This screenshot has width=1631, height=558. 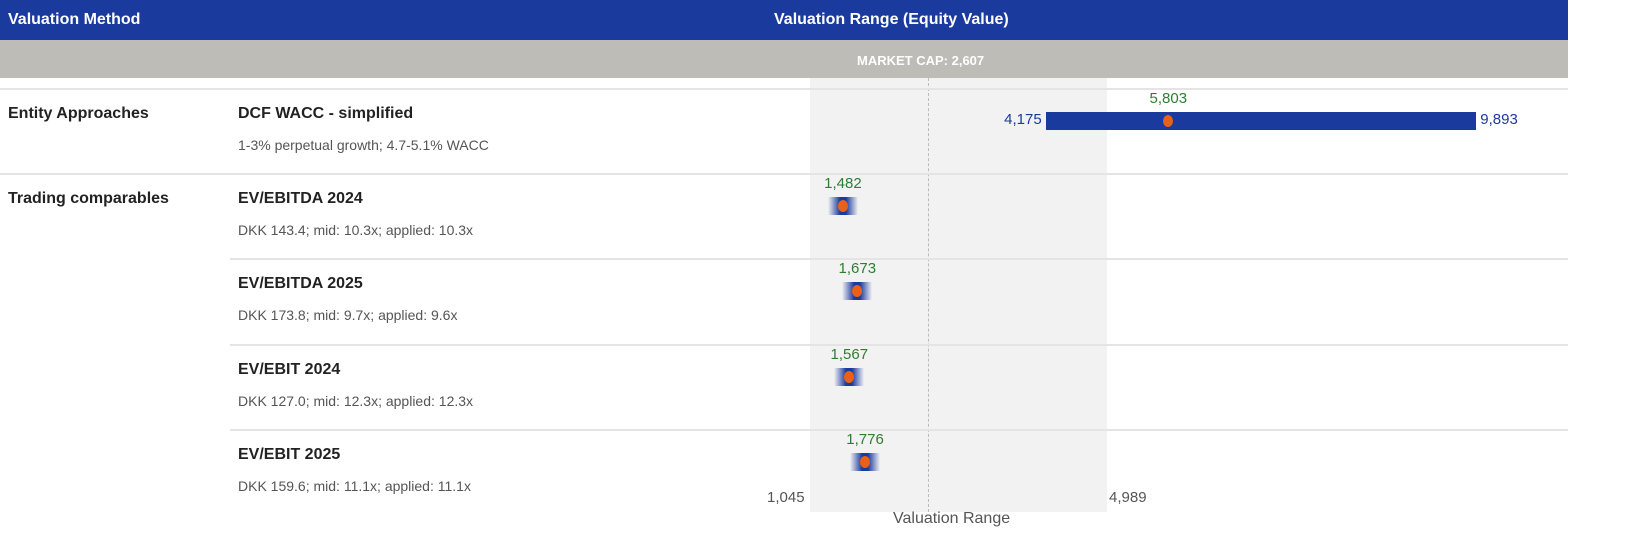 What do you see at coordinates (857, 268) in the screenshot?
I see `mid-label: 1,673` at bounding box center [857, 268].